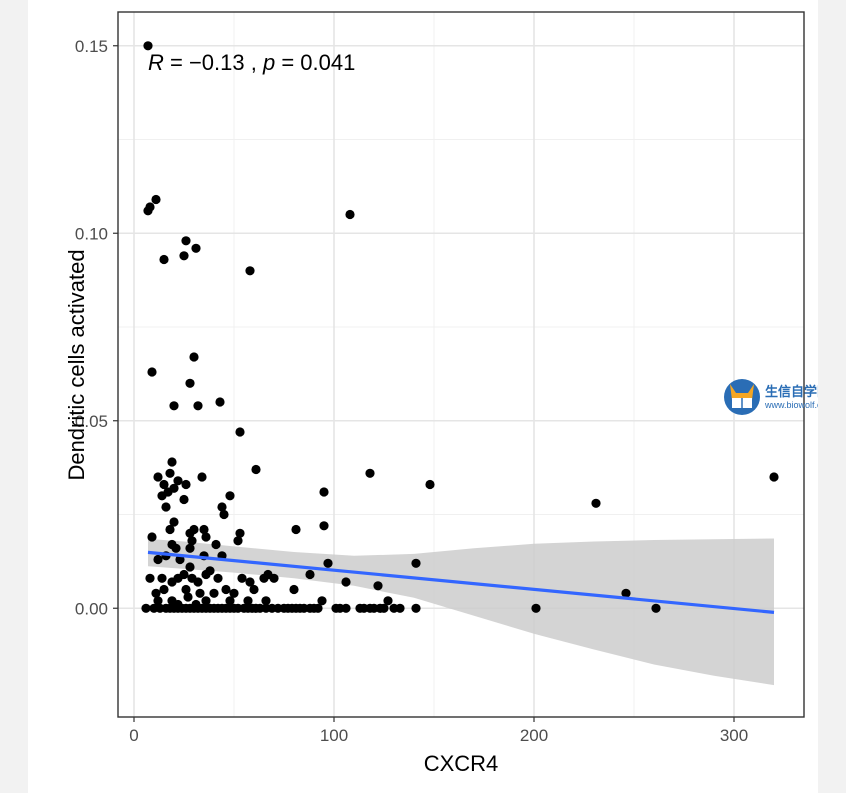 The width and height of the screenshot is (846, 793). I want to click on y-tick-label: 0.05, so click(91, 421).